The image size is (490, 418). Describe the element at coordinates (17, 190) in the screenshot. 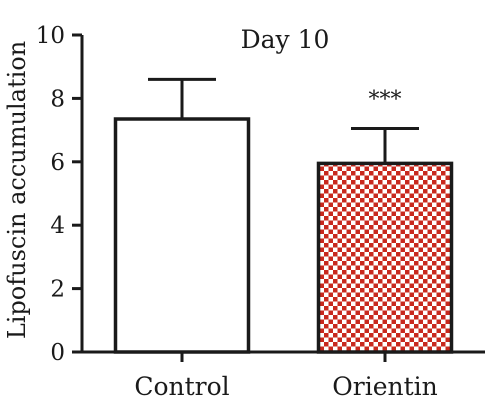

I see `y-axis-label: Lipofuscin accumulation` at that location.